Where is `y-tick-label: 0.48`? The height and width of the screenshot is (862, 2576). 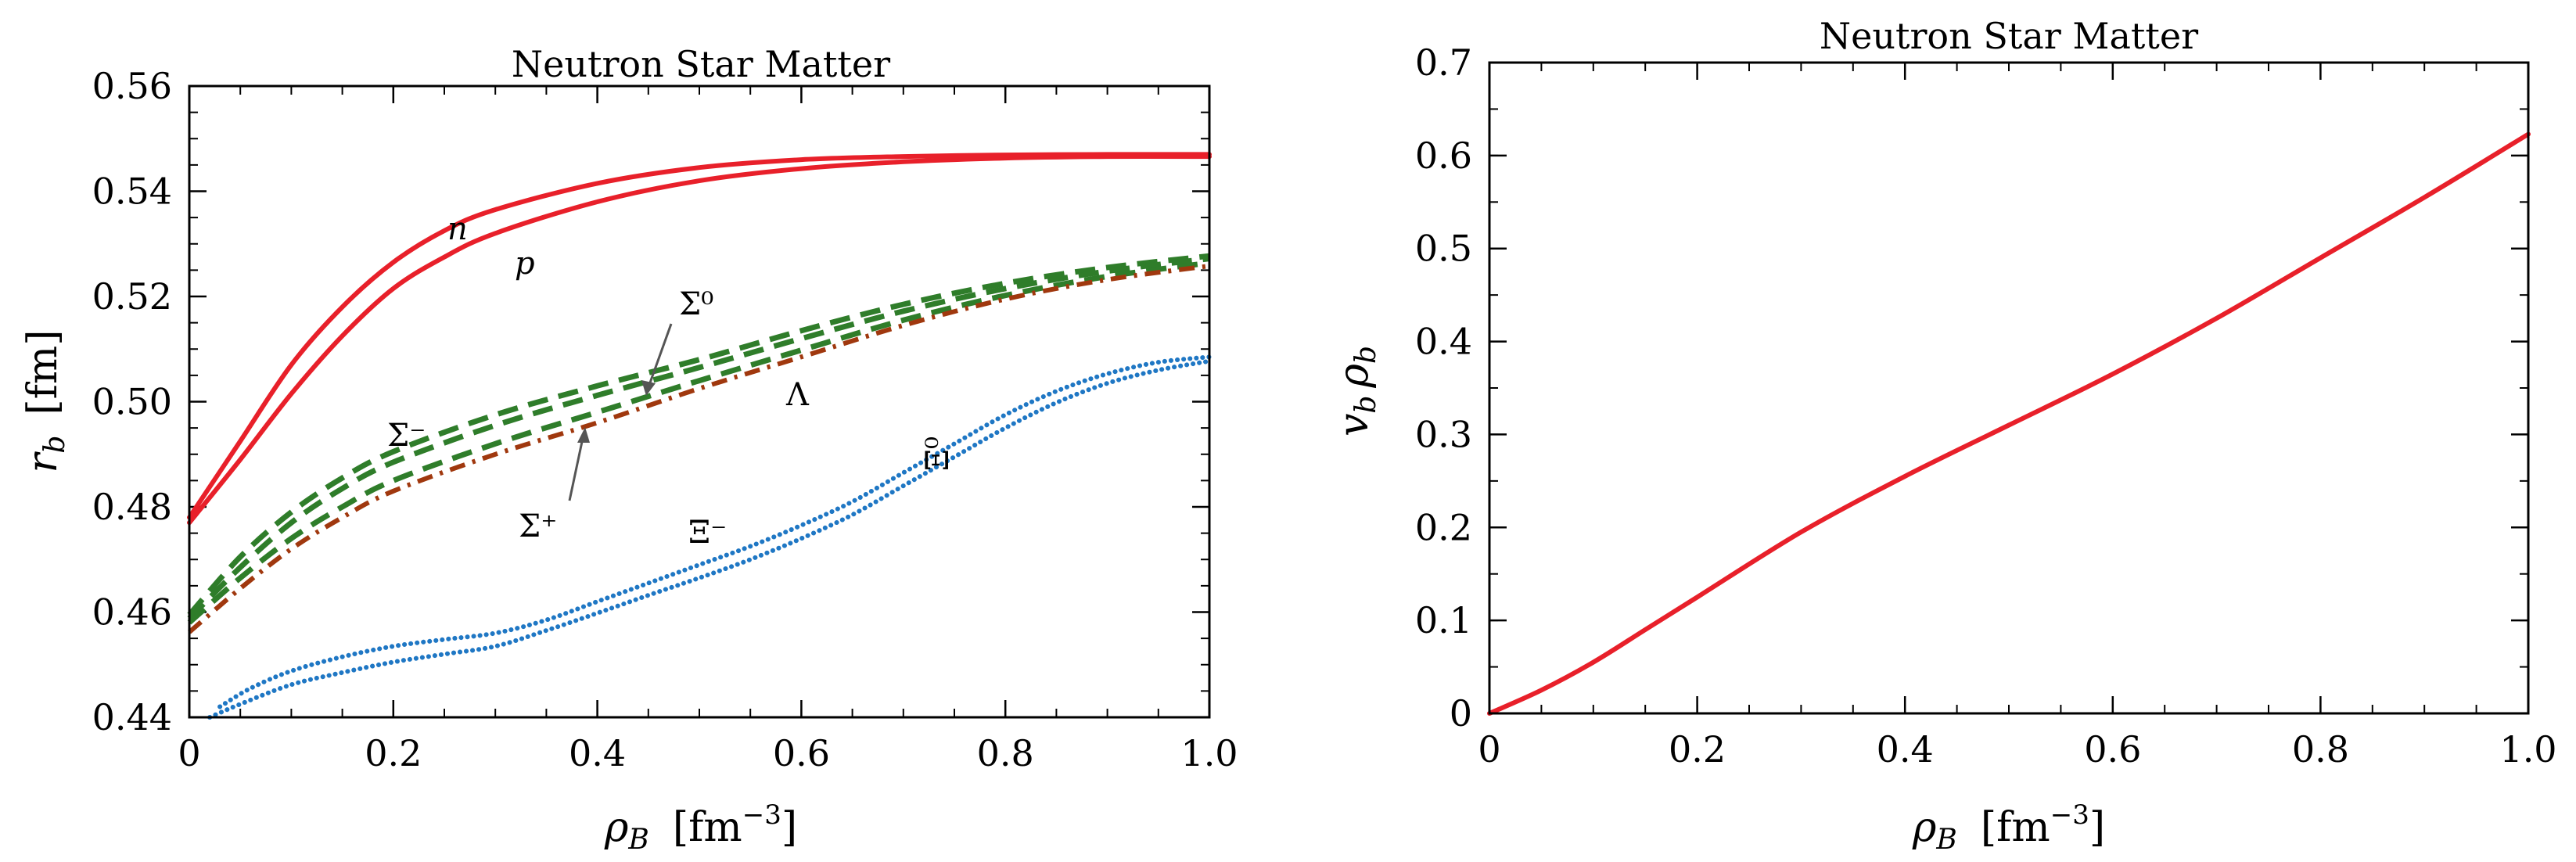 y-tick-label: 0.48 is located at coordinates (132, 507).